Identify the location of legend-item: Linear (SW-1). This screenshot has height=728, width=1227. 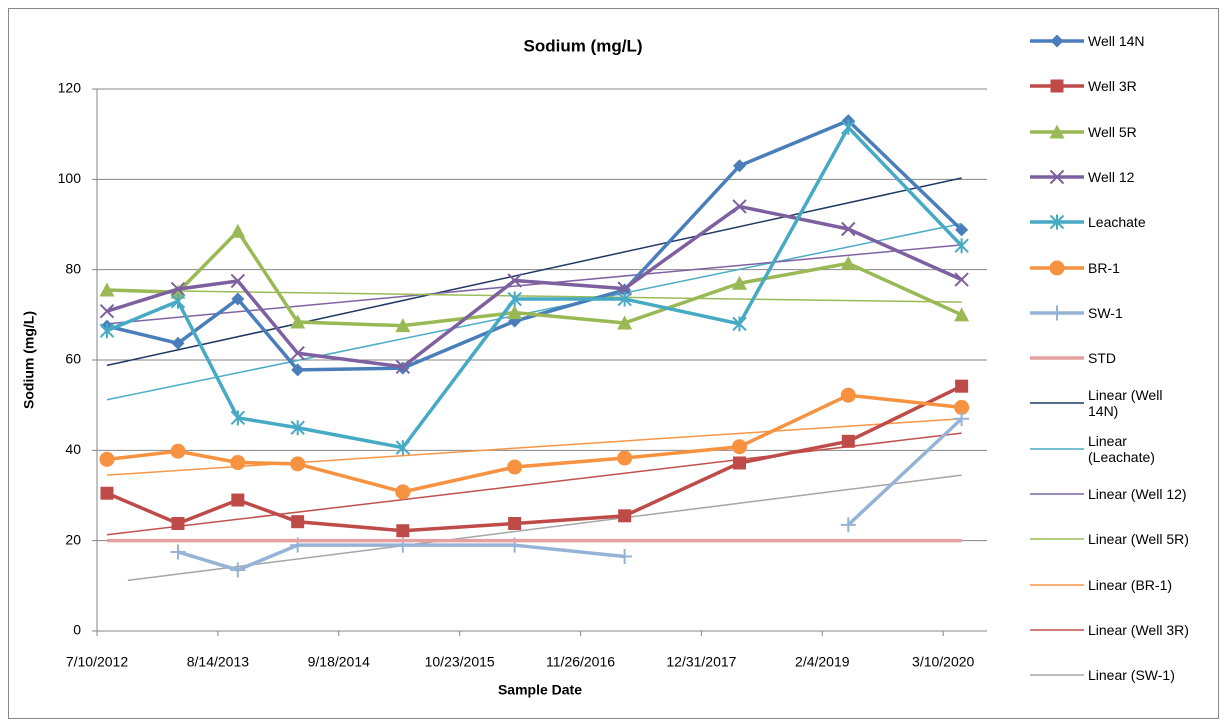
(1113, 675).